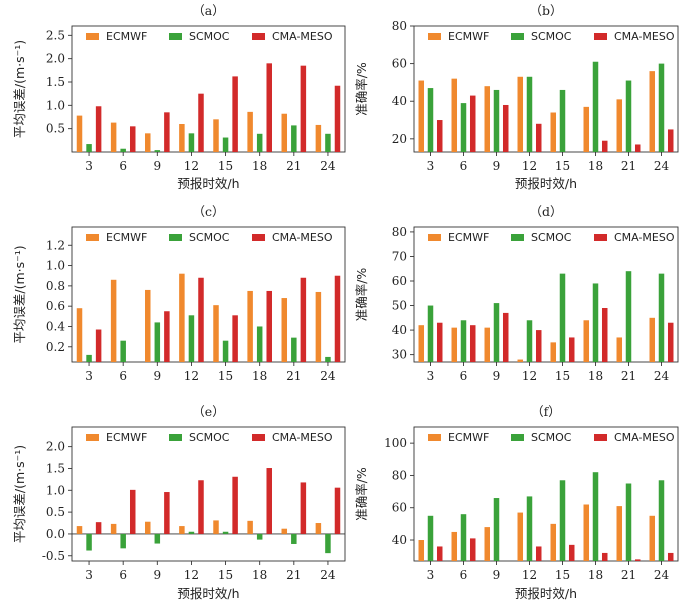 This screenshot has height=610, width=700. I want to click on panel-title: （c）, so click(208, 211).